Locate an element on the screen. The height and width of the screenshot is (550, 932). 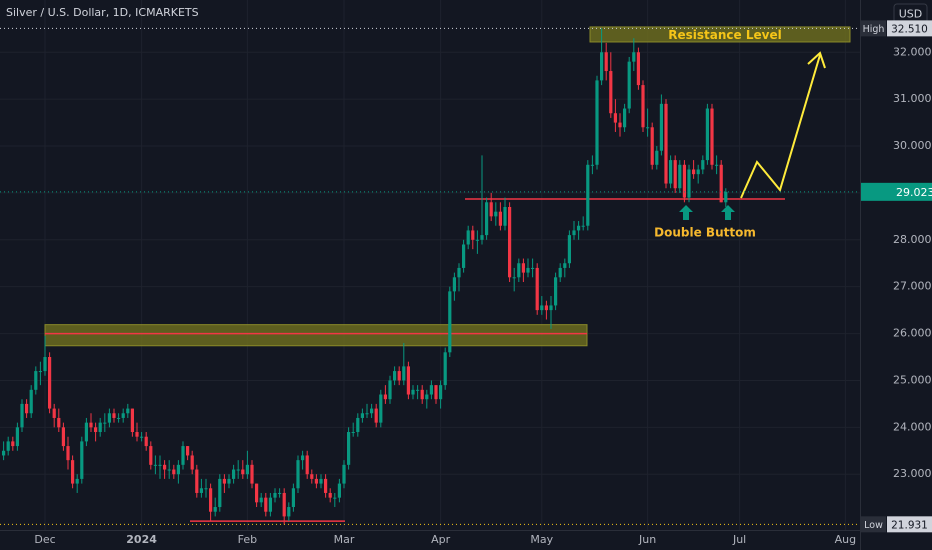
x-tick-label: Apr is located at coordinates (441, 539).